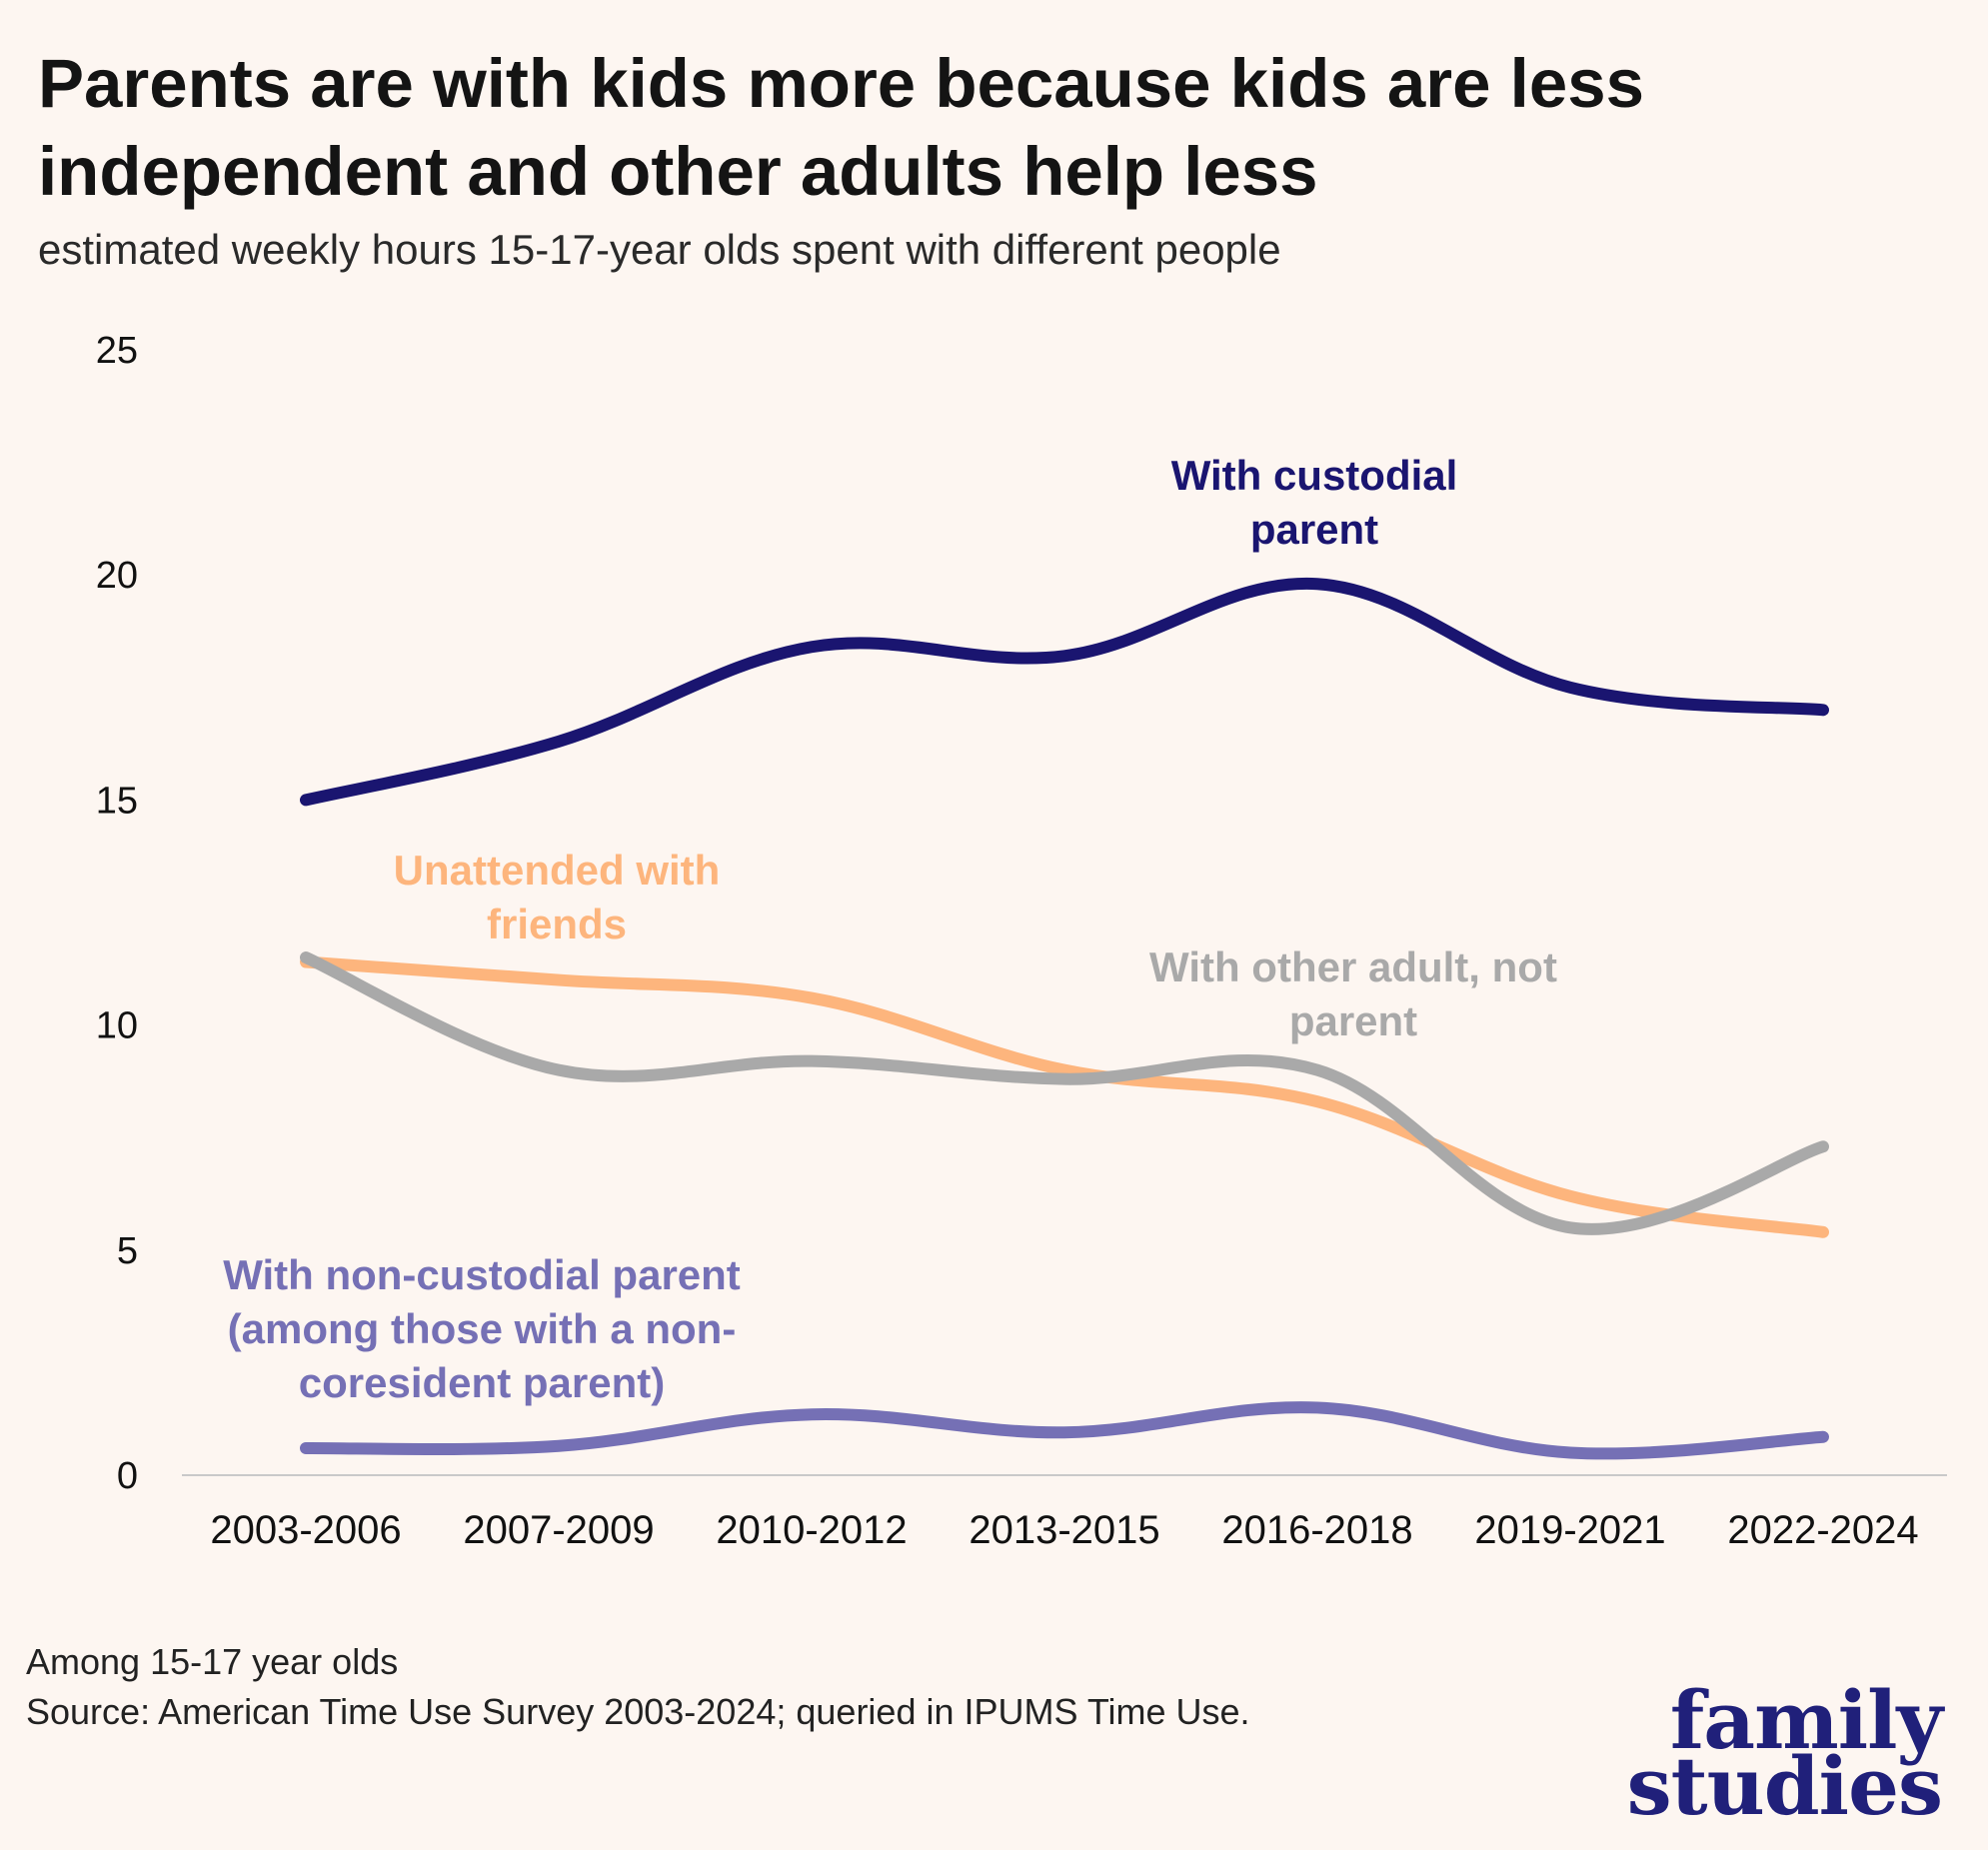 This screenshot has width=1988, height=1850. I want to click on x-tick-label: 2016-2018, so click(1316, 1530).